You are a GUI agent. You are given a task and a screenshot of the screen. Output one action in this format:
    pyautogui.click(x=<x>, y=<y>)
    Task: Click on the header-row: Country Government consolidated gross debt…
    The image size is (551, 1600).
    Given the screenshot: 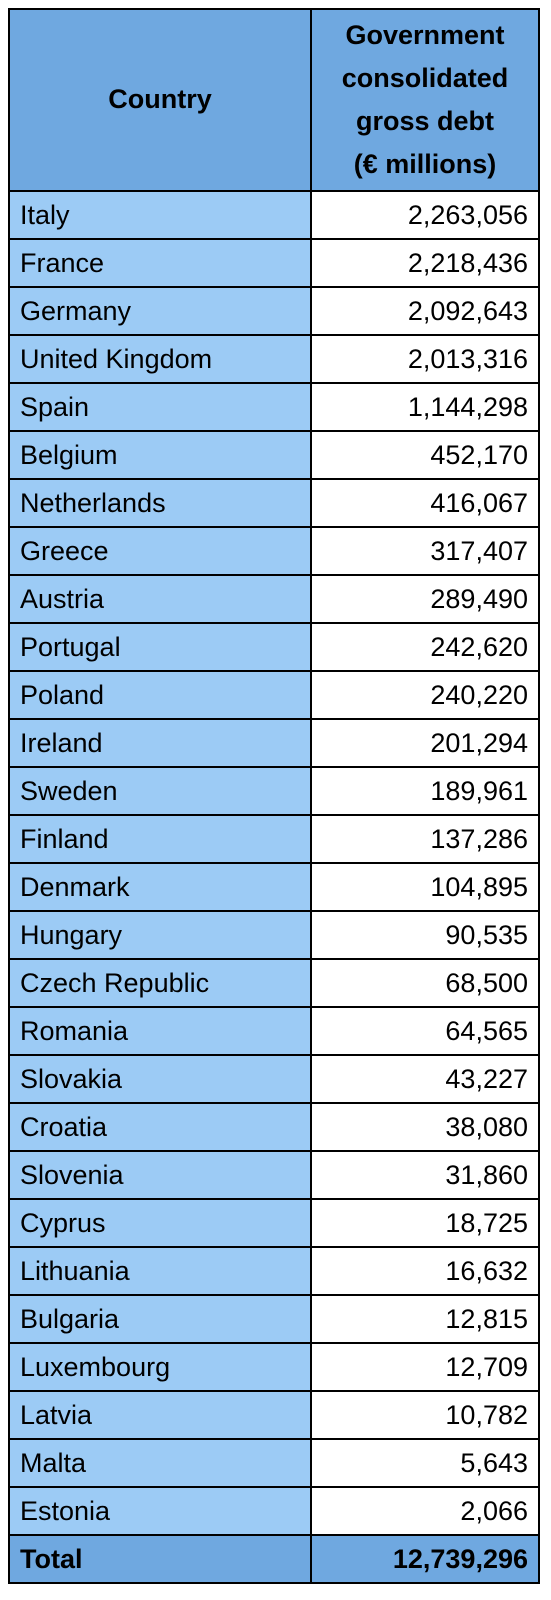 What is the action you would take?
    pyautogui.click(x=274, y=100)
    